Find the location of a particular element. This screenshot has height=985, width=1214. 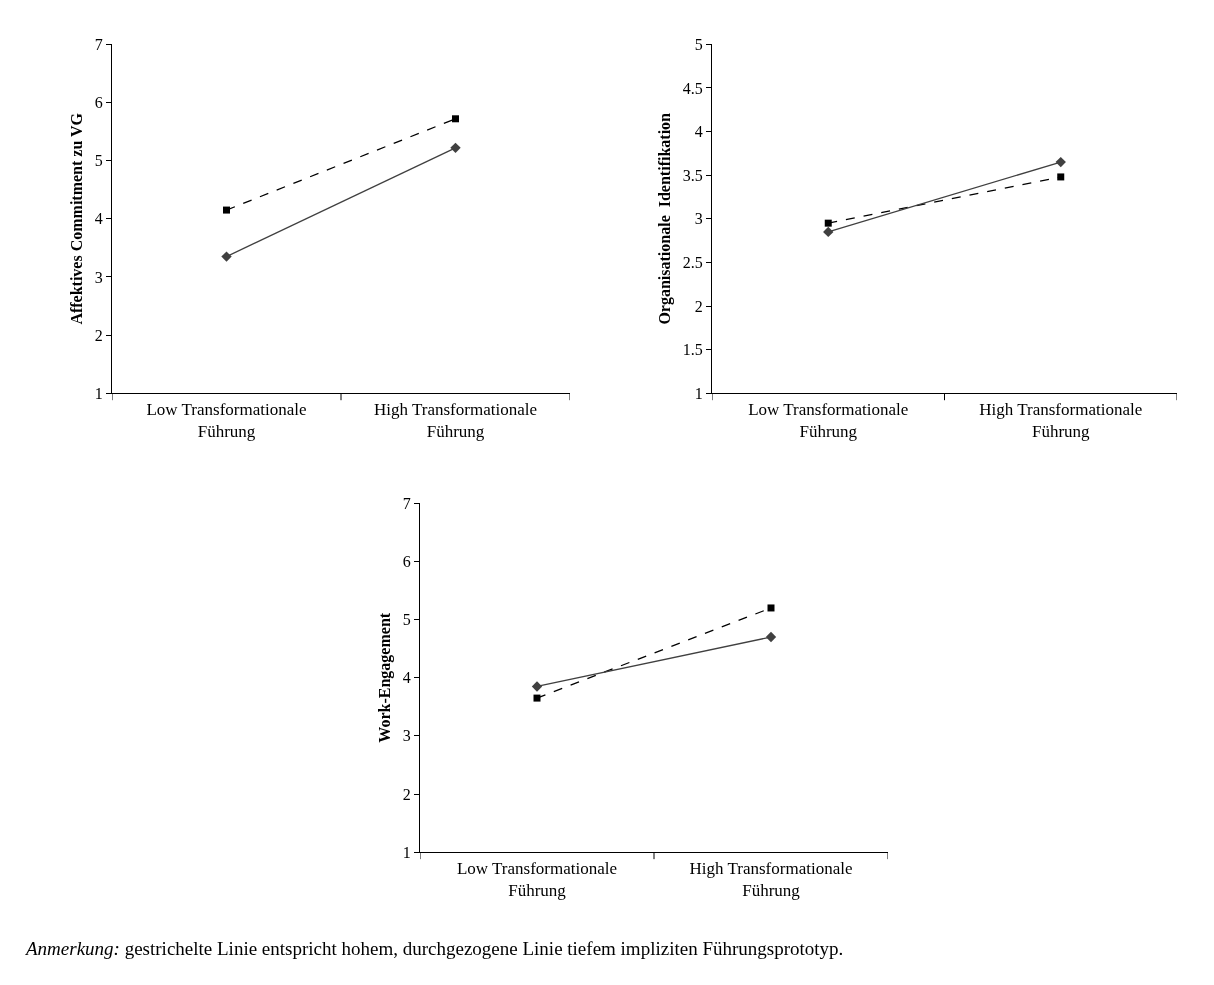

y-axis-title: Work-Engagement is located at coordinates (384, 677).